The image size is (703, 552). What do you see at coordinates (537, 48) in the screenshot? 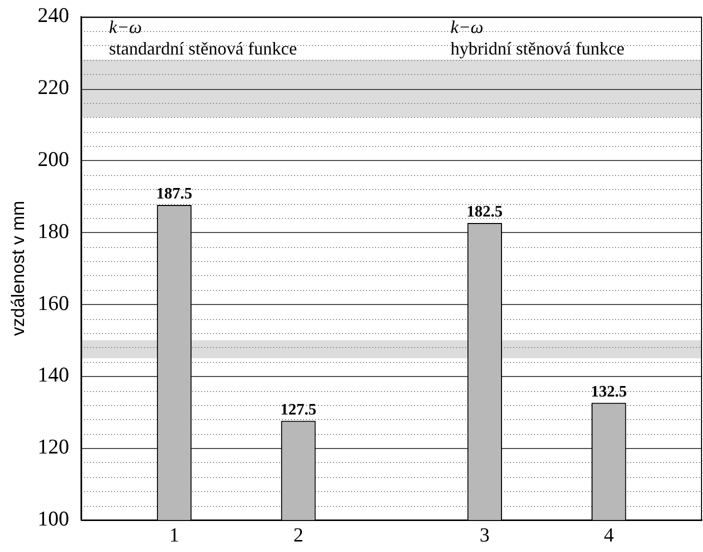
I see `annotation: hybridní stěnová funkce` at bounding box center [537, 48].